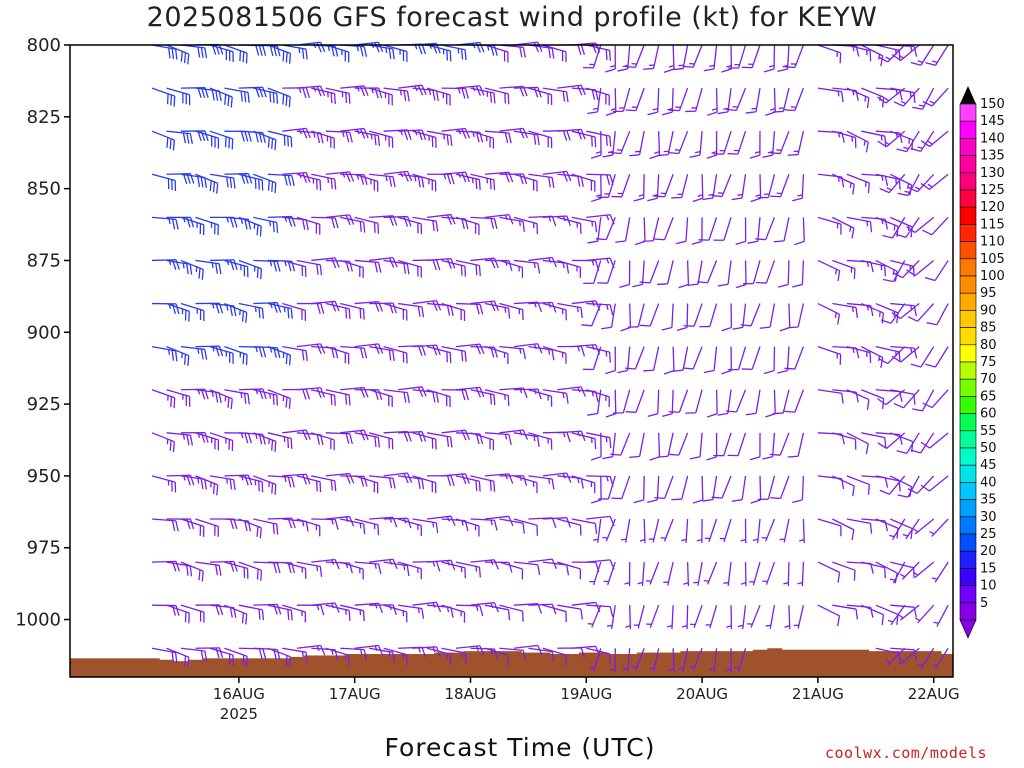  I want to click on y-tick-label: 875, so click(44, 260).